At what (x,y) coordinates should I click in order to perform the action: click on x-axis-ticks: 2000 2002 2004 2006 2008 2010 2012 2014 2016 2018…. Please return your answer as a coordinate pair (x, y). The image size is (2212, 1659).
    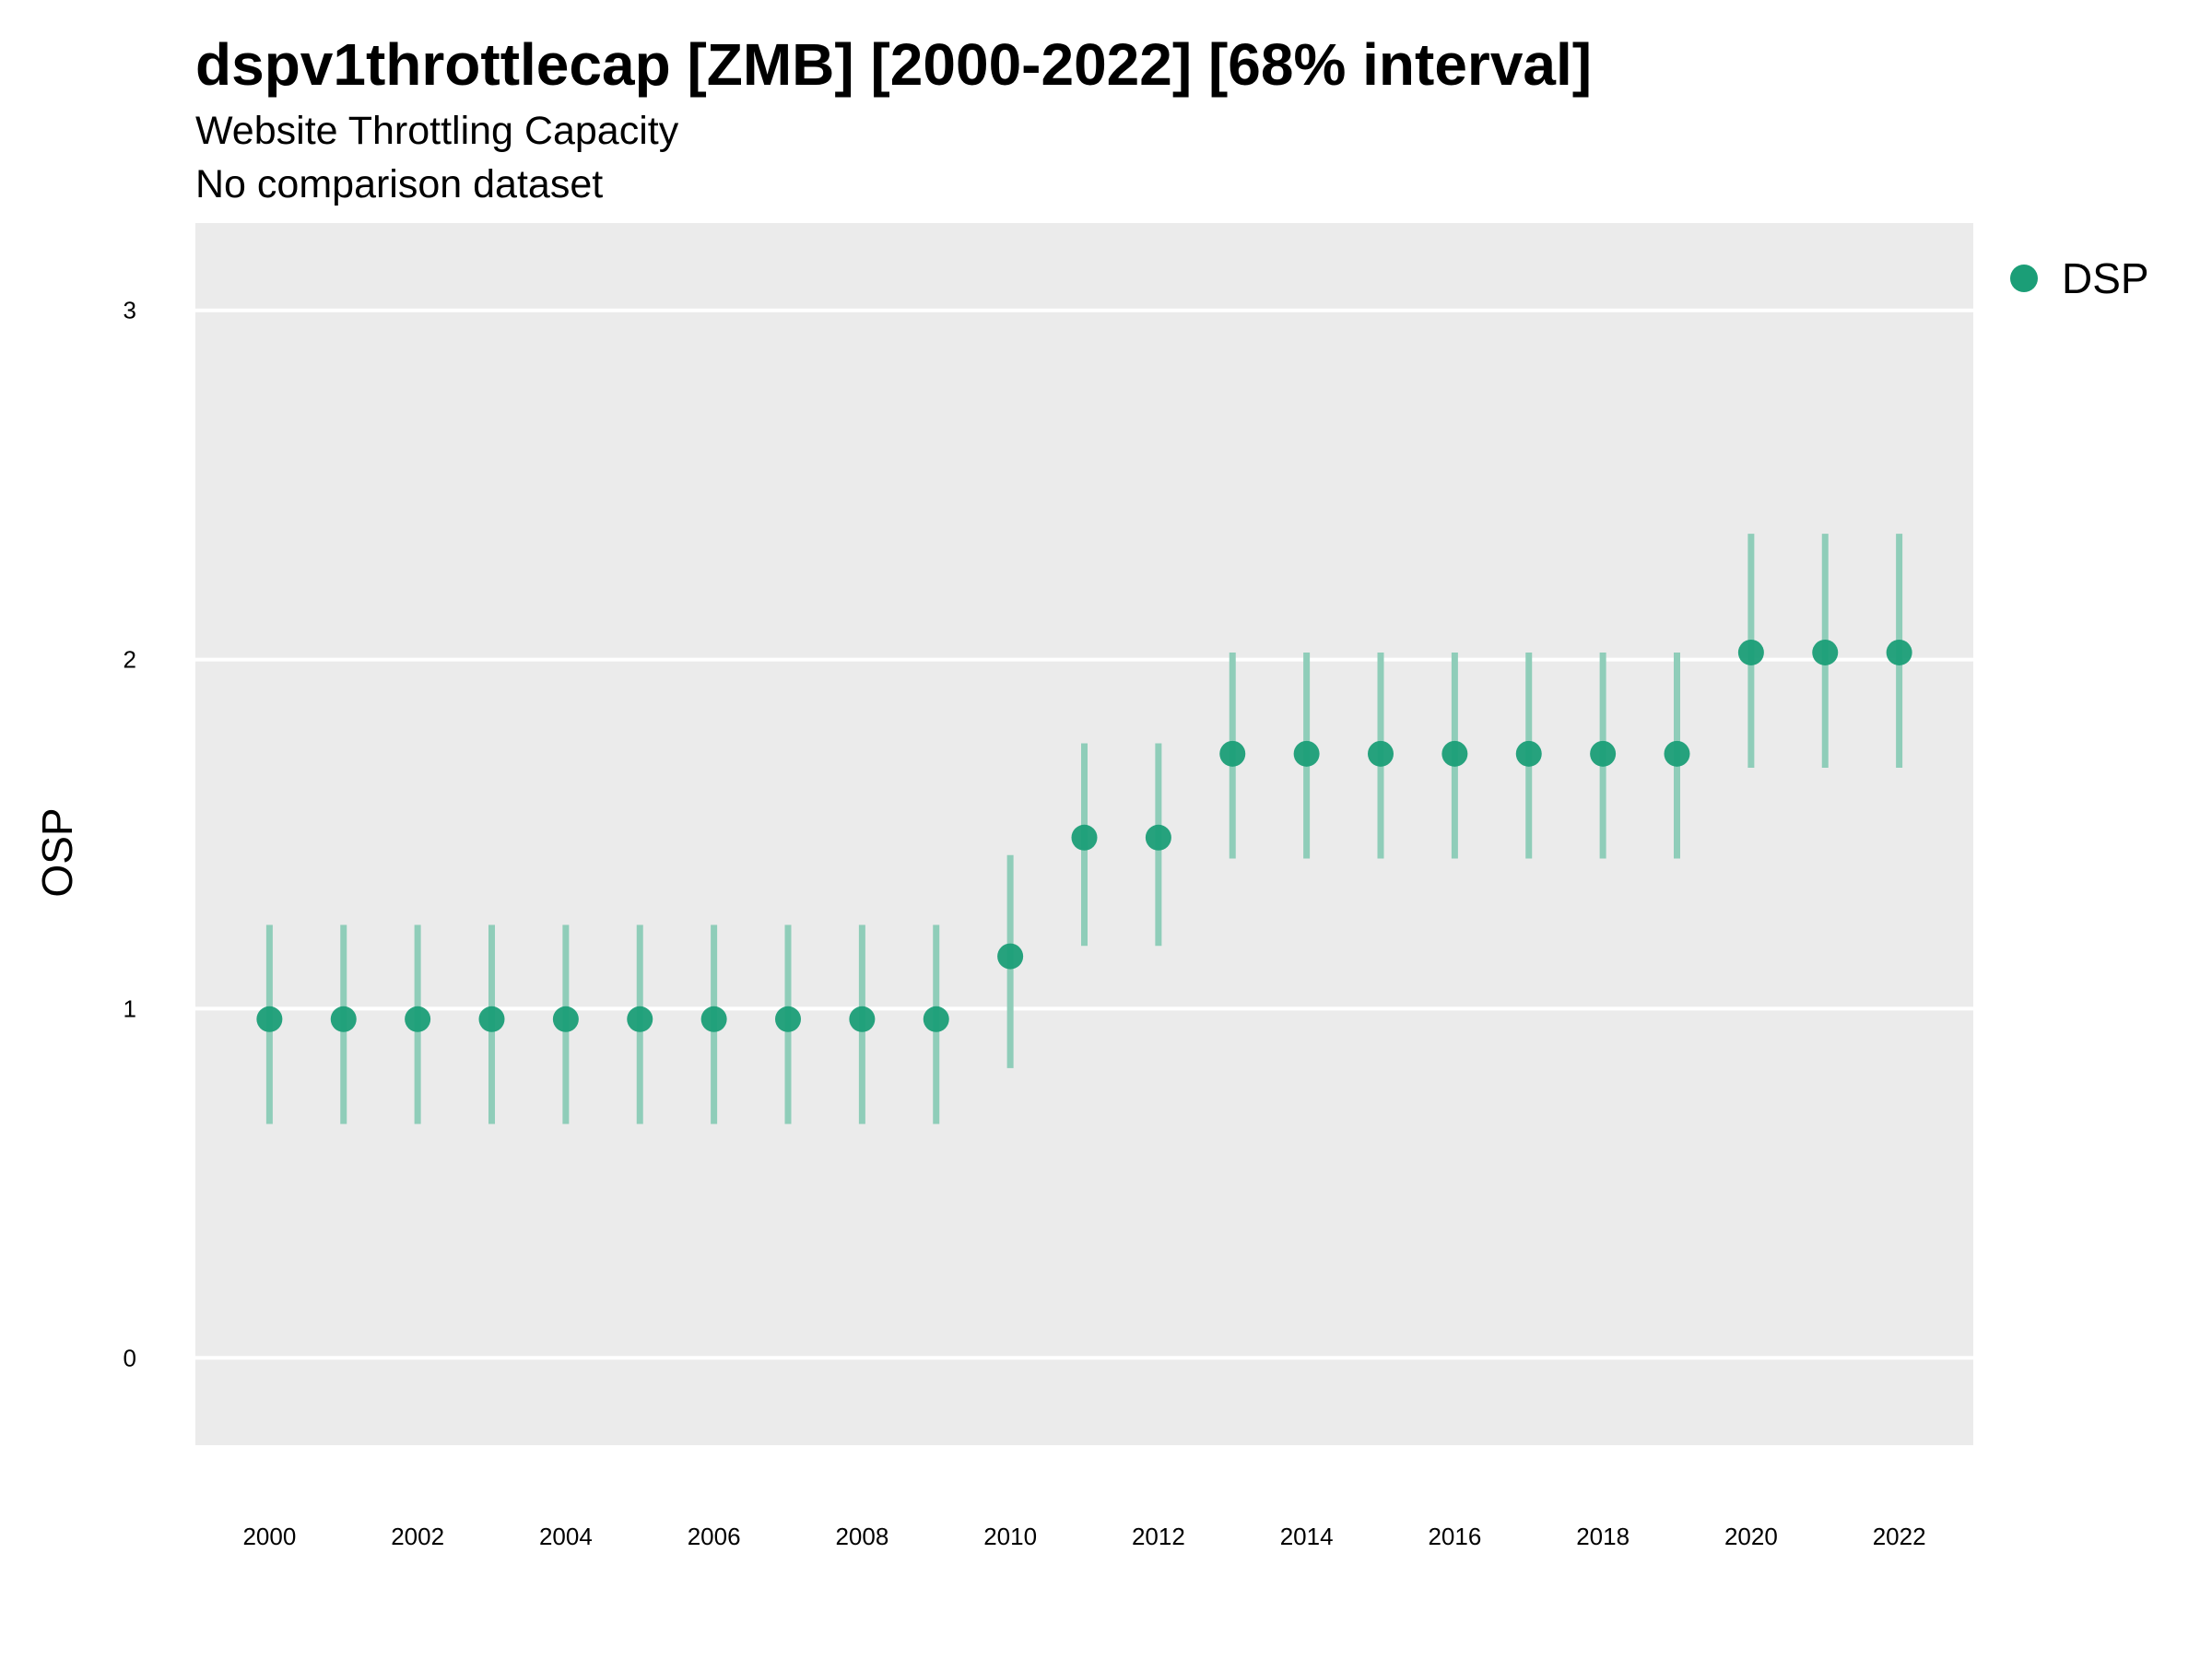
    Looking at the image, I should click on (1083, 1536).